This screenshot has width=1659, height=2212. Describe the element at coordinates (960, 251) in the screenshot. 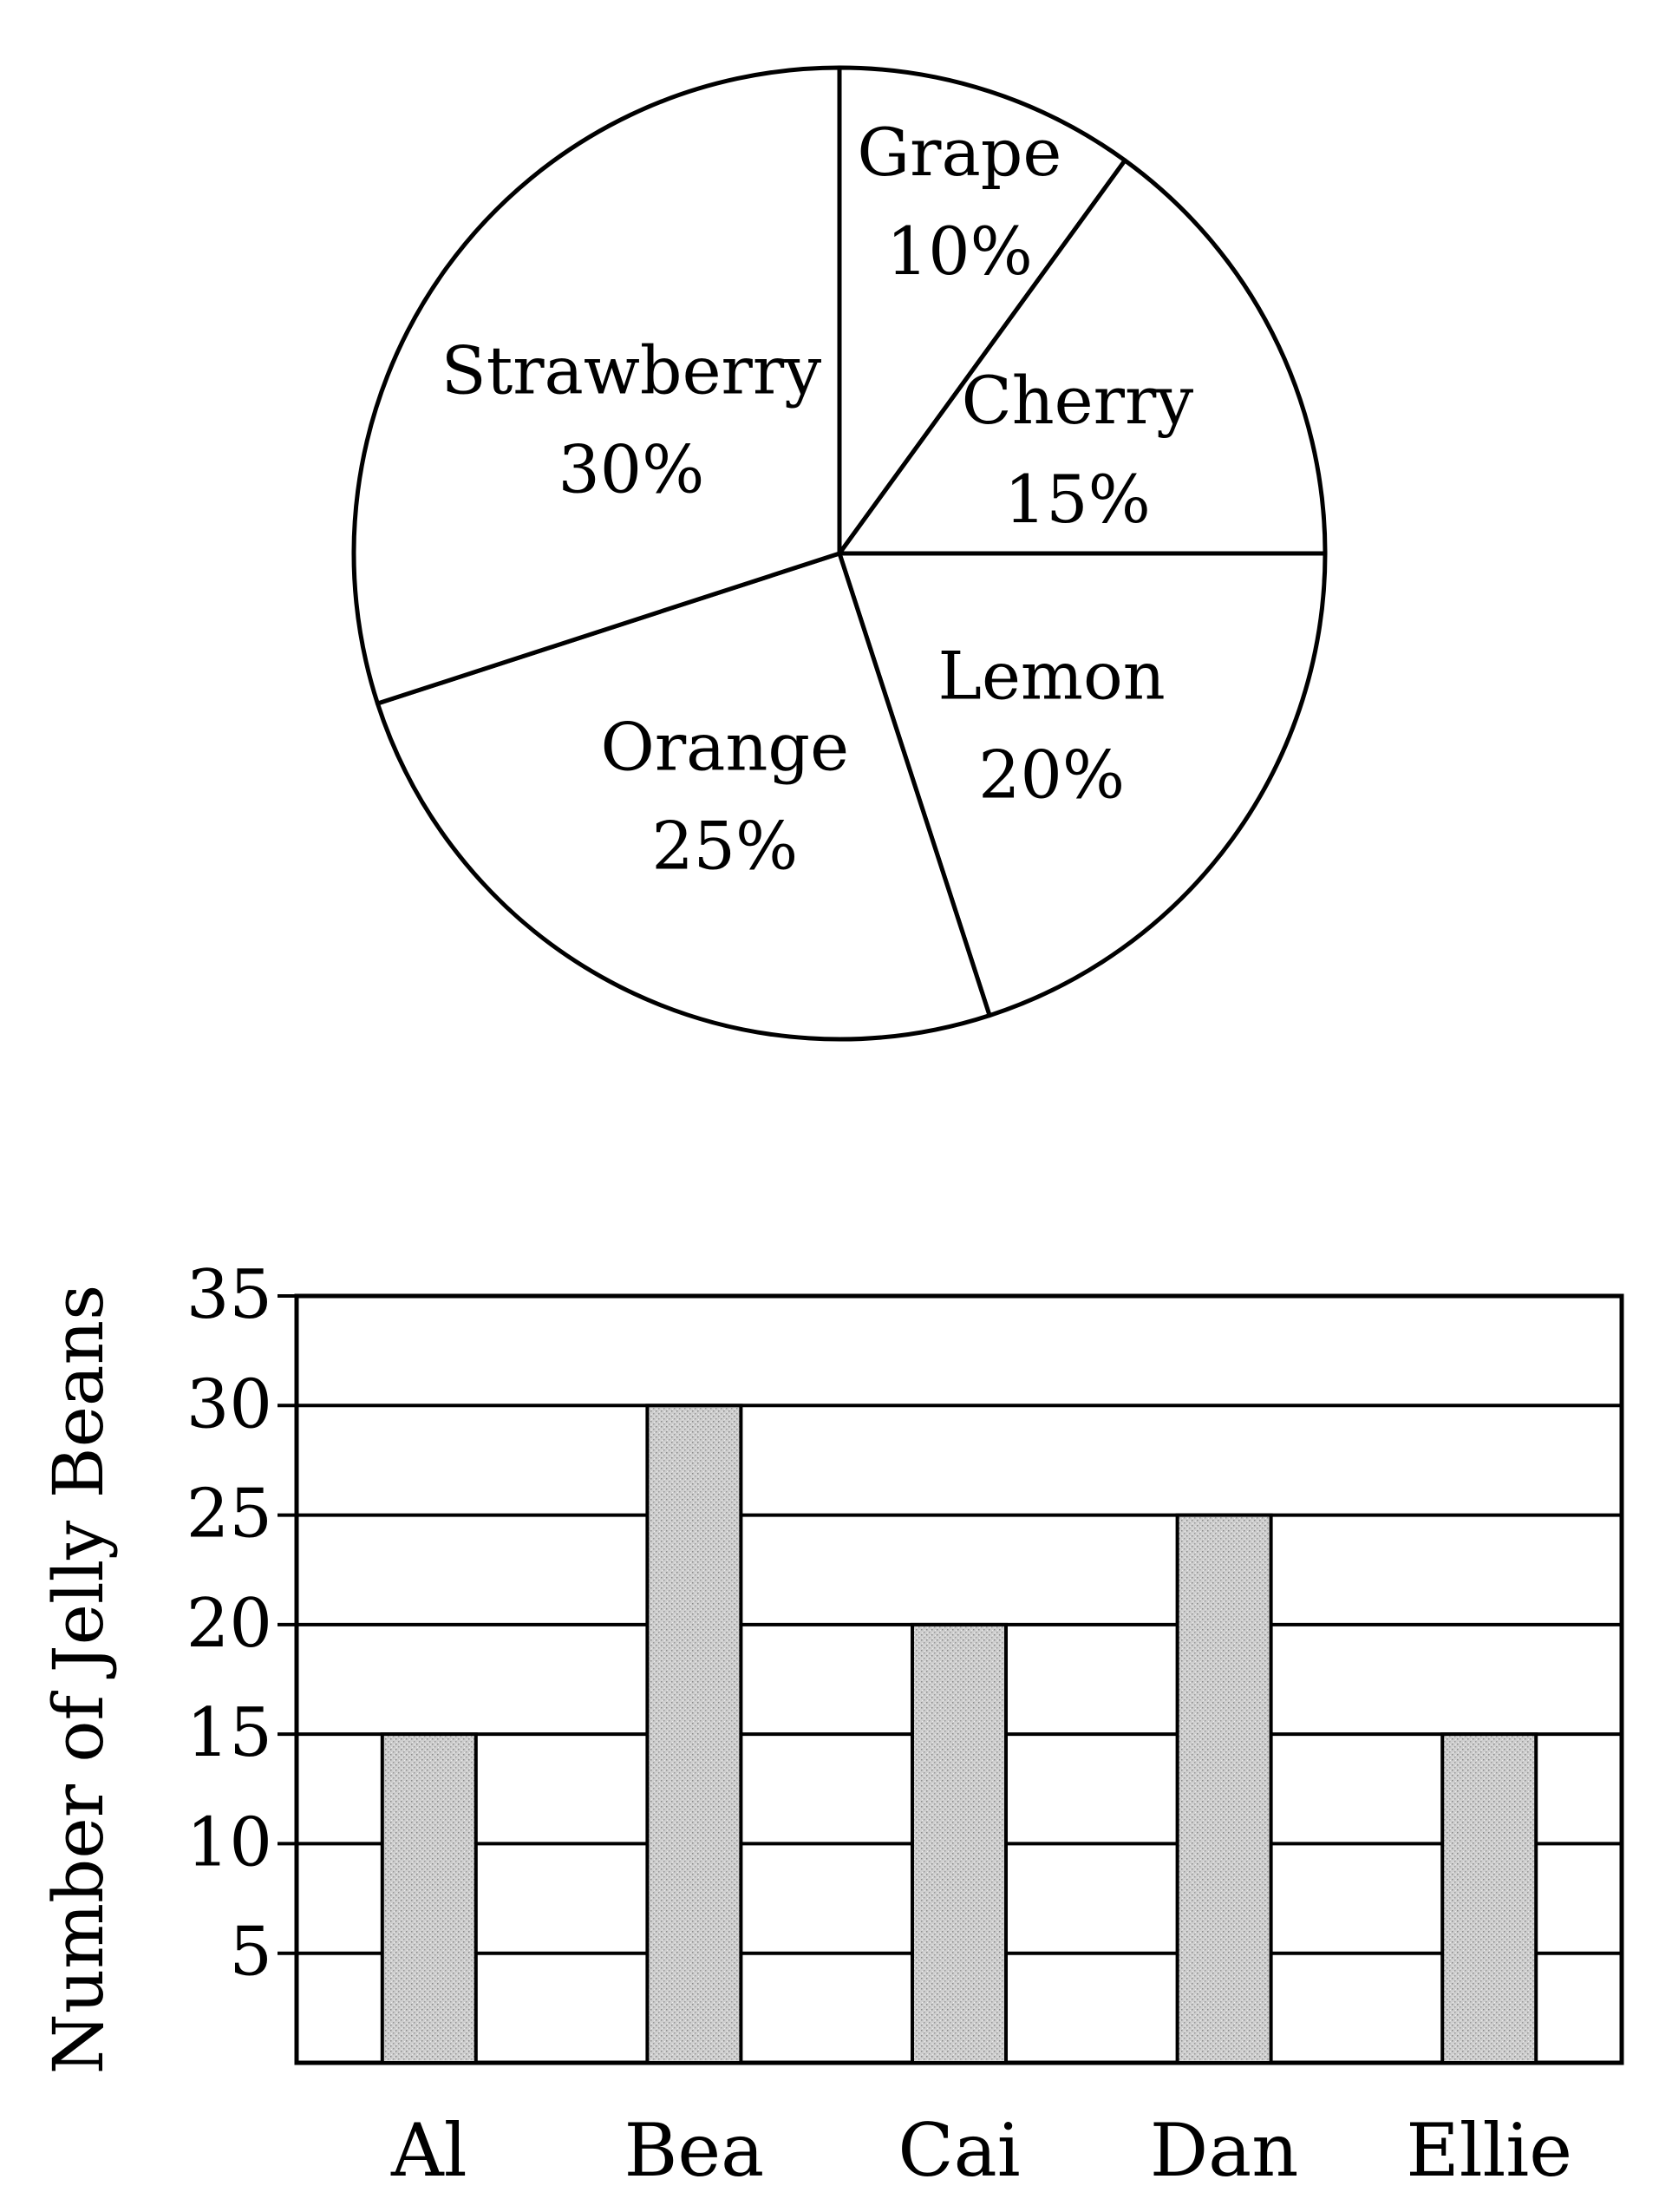

I see `pie-value-label-grape: 10%` at that location.